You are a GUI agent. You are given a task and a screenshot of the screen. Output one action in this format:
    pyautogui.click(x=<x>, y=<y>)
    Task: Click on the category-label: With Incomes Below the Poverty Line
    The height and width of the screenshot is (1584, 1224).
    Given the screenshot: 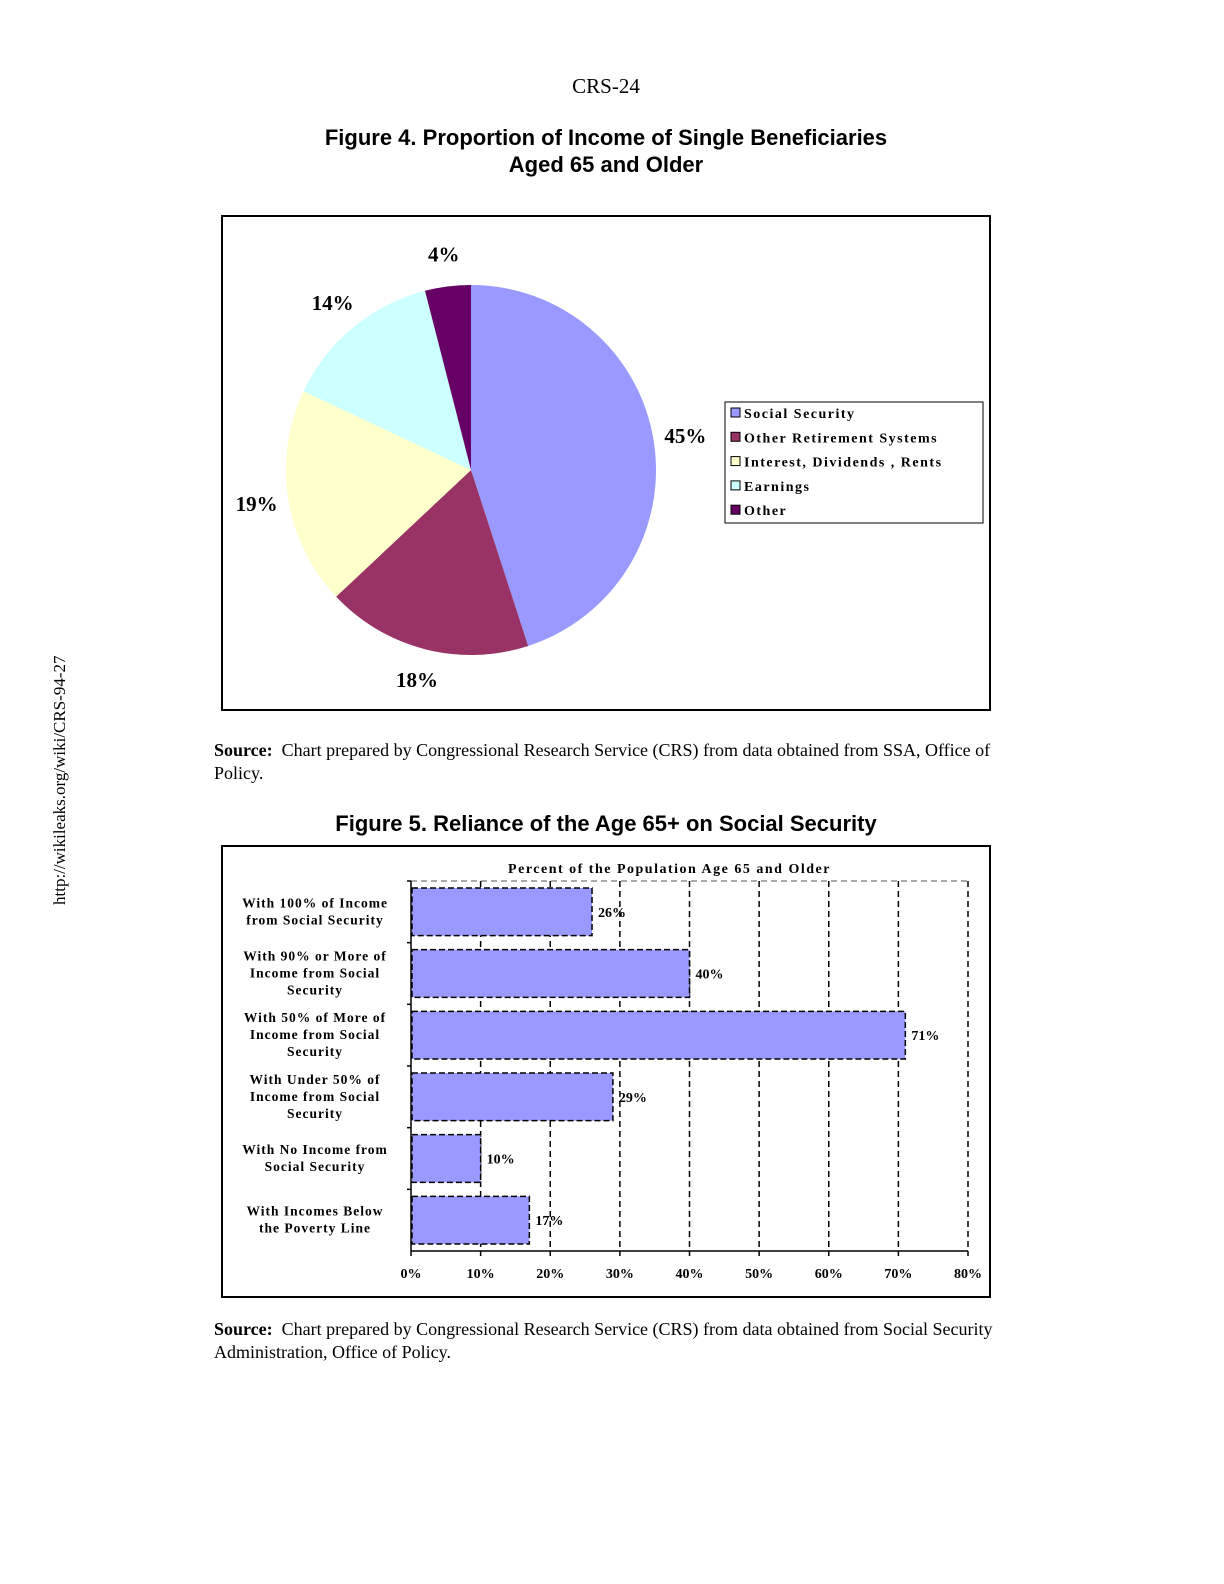 What is the action you would take?
    pyautogui.click(x=314, y=1220)
    